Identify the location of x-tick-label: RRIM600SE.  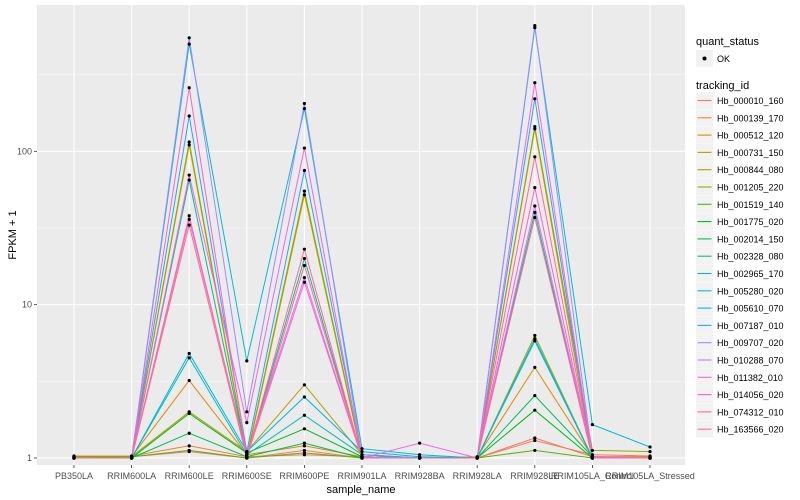
(247, 476).